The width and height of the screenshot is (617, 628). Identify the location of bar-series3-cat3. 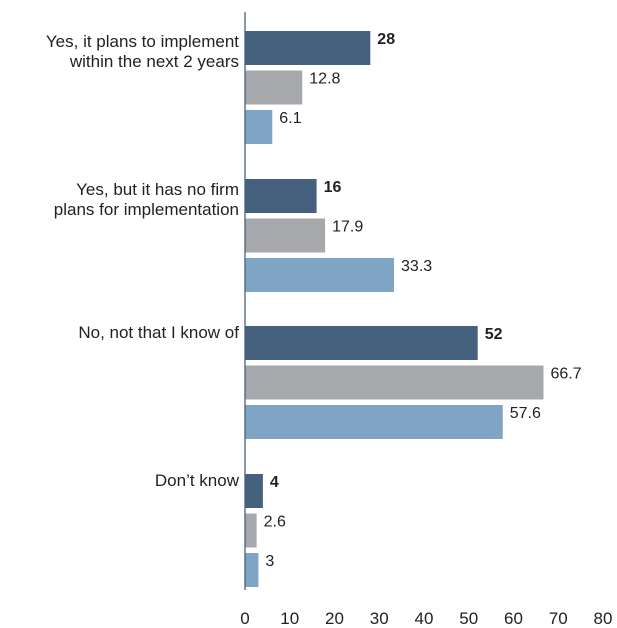
(374, 422).